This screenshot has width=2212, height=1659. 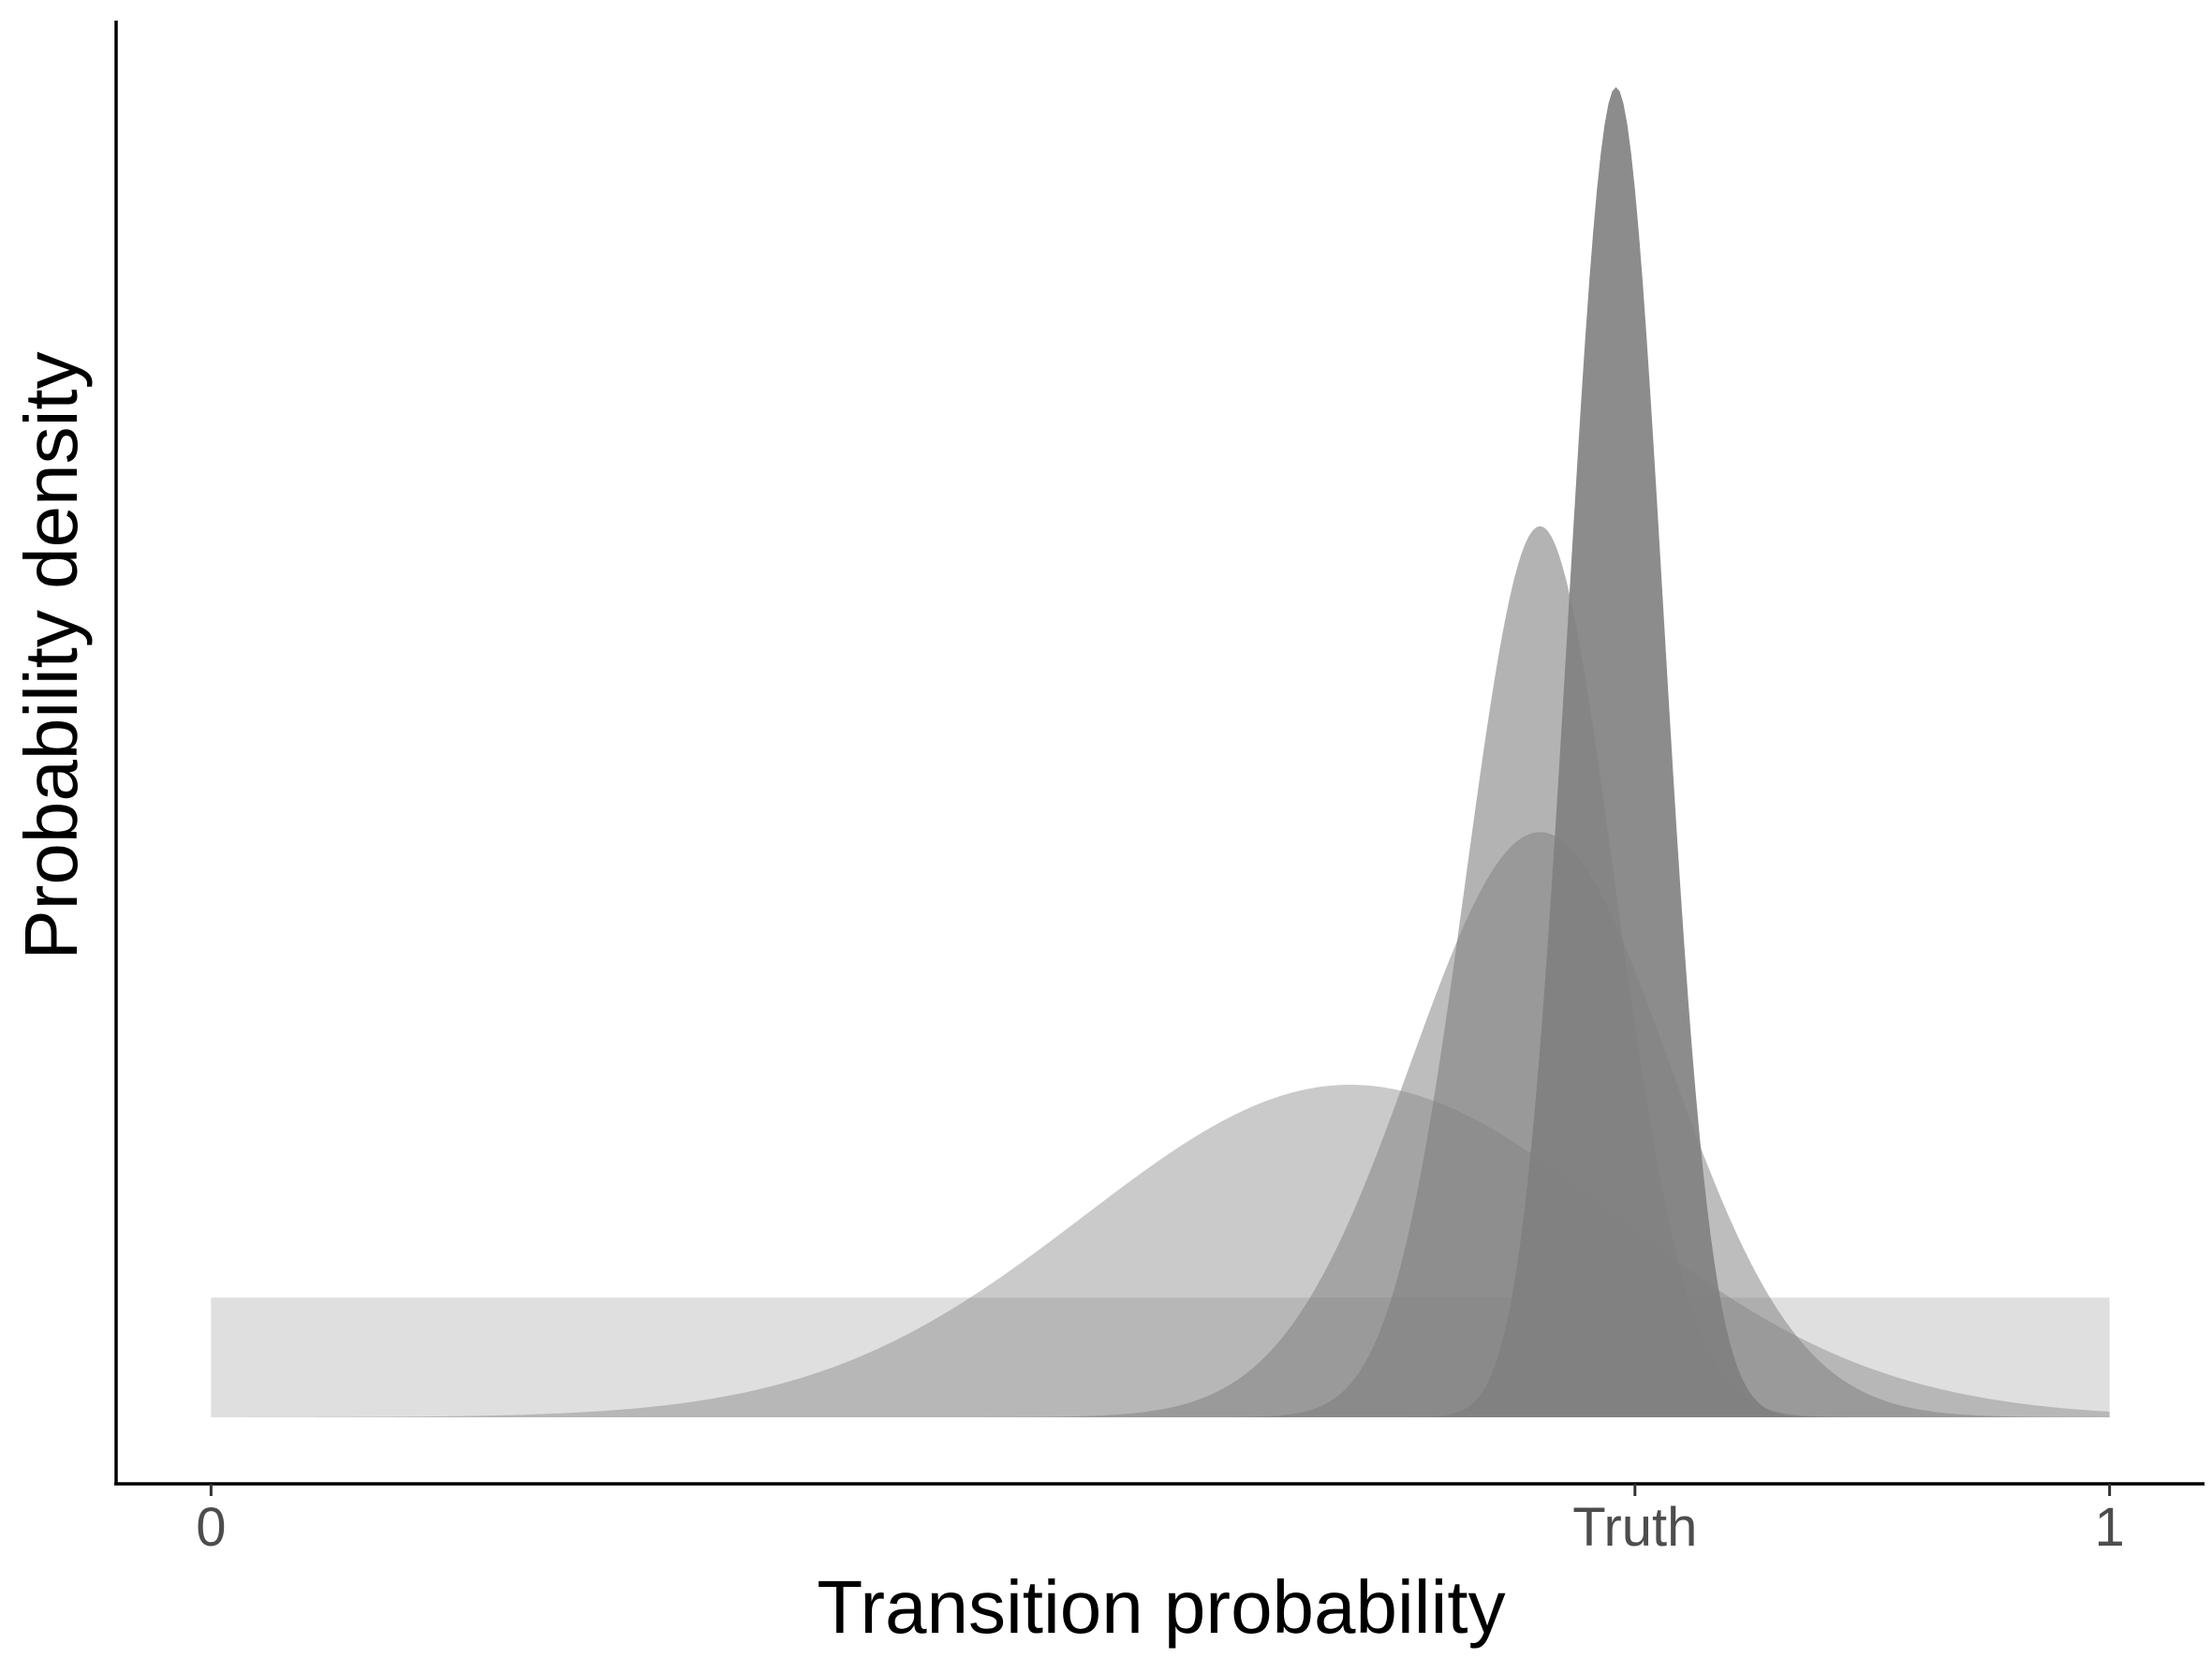 What do you see at coordinates (1160, 1521) in the screenshot?
I see `x-axis-ticks: 0 Truth 1` at bounding box center [1160, 1521].